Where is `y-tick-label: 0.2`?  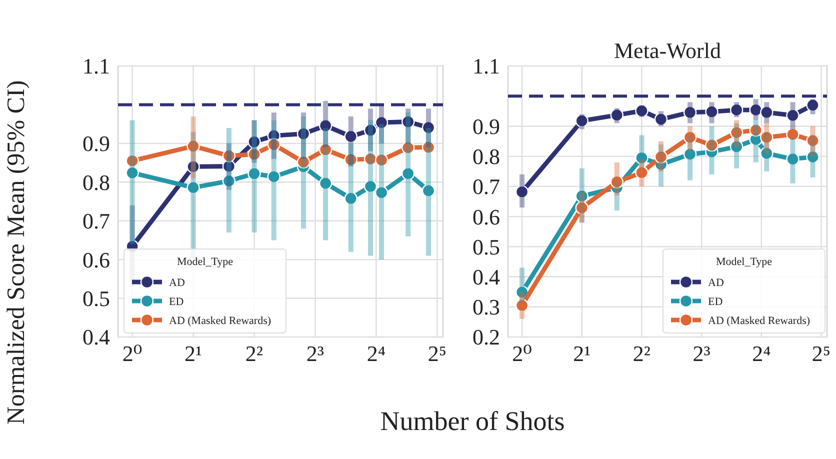 y-tick-label: 0.2 is located at coordinates (486, 337).